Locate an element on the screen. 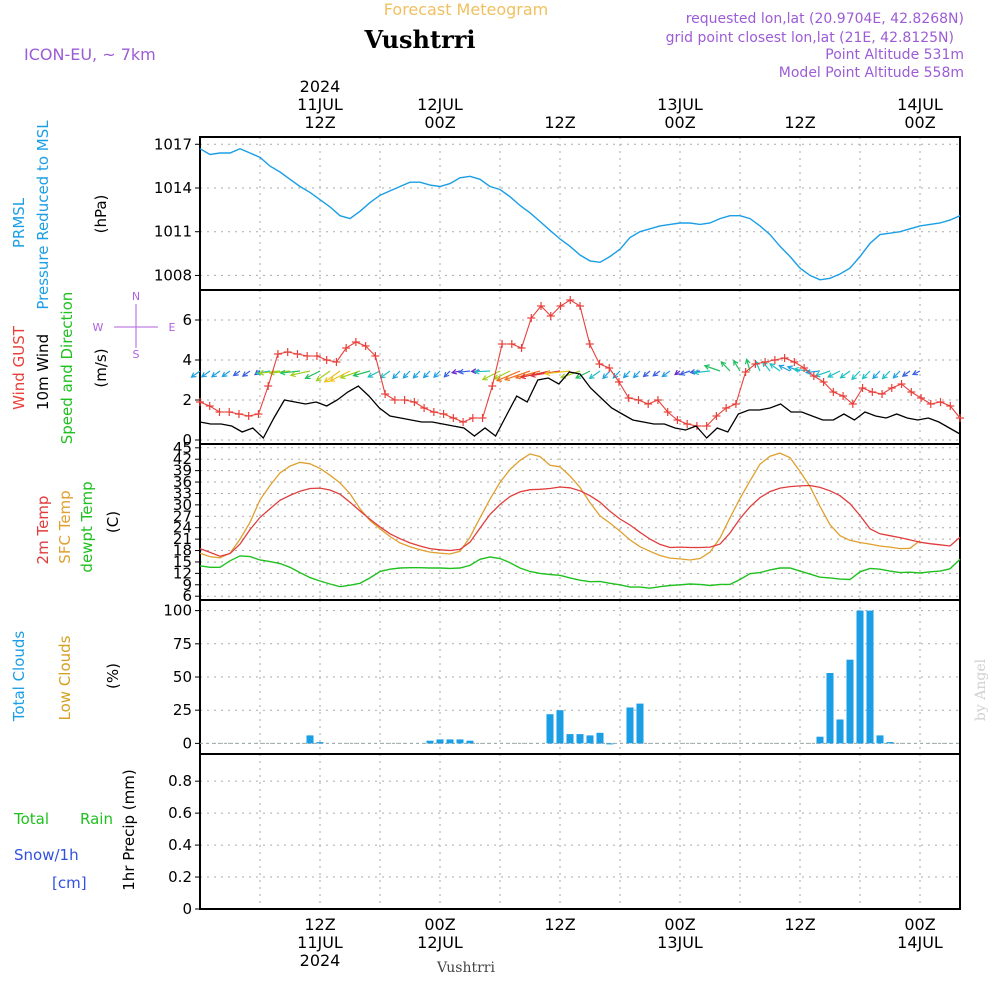  temp-tick-label: 12 is located at coordinates (182, 573).